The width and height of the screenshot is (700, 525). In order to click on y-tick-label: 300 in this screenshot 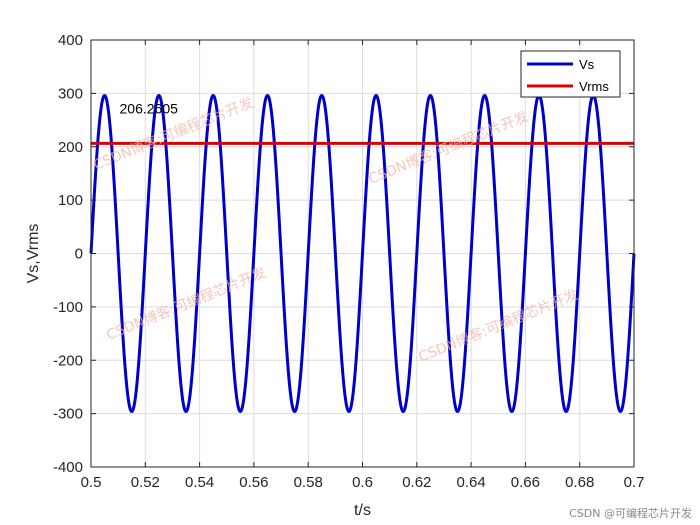, I will do `click(70, 93)`.